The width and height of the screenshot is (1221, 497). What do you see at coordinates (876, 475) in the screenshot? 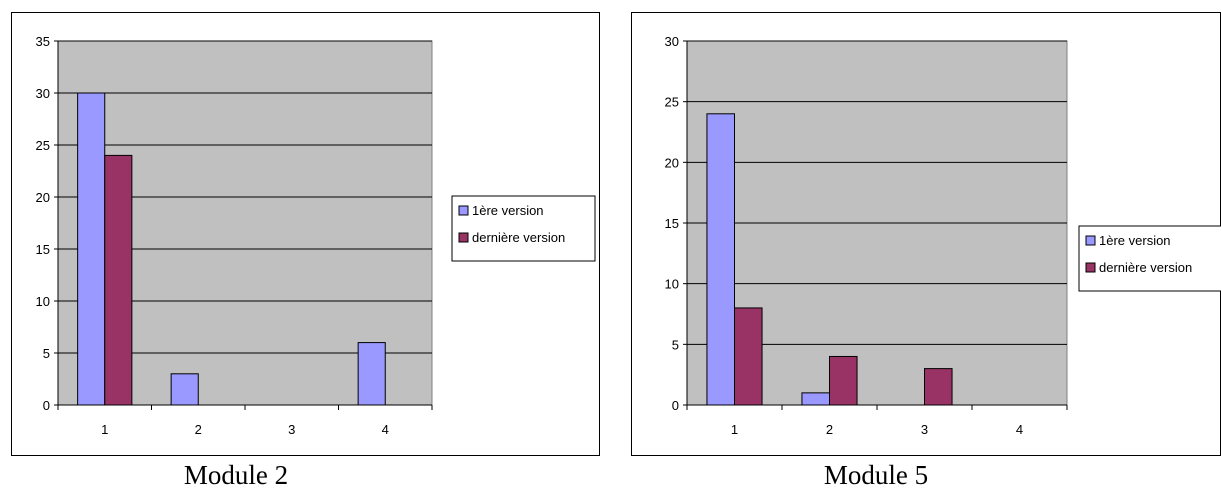
I see `chart-caption-module-5: Module 5` at bounding box center [876, 475].